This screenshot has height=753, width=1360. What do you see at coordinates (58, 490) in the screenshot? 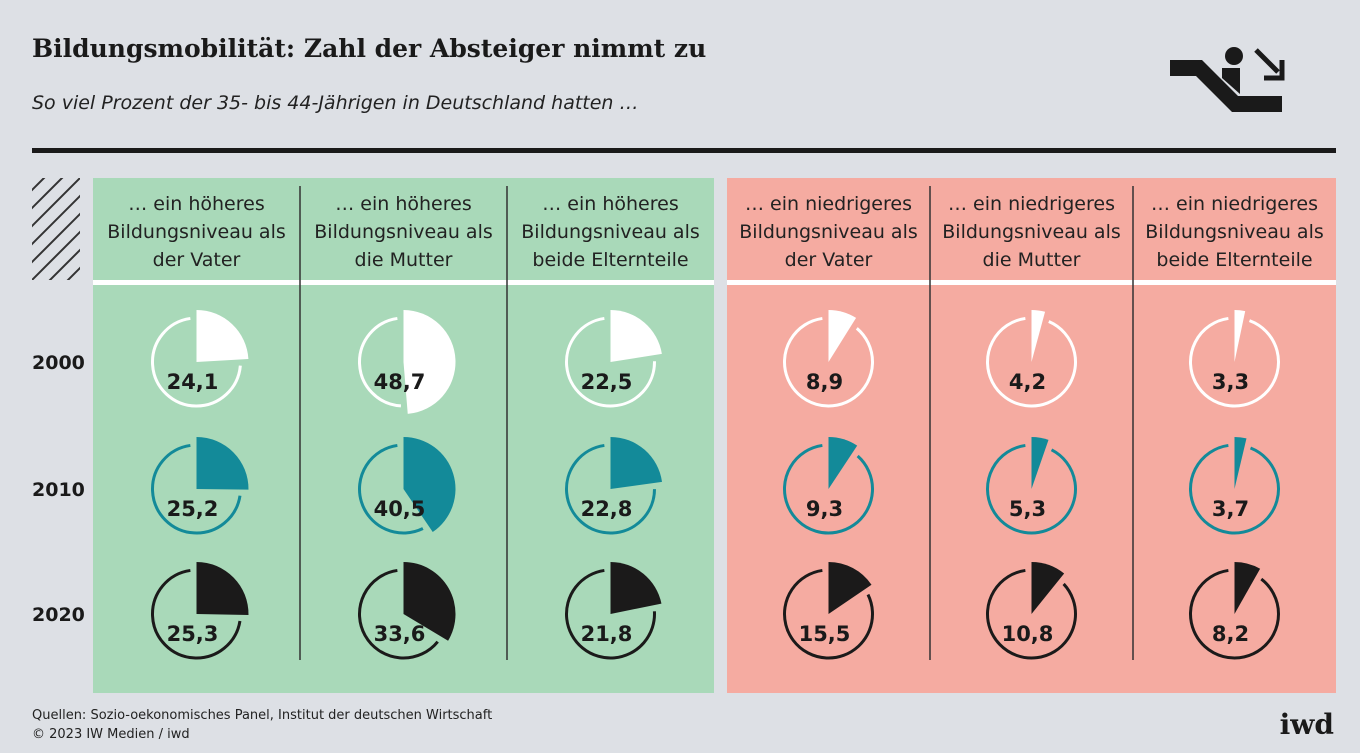
I see `row-label: 2010` at bounding box center [58, 490].